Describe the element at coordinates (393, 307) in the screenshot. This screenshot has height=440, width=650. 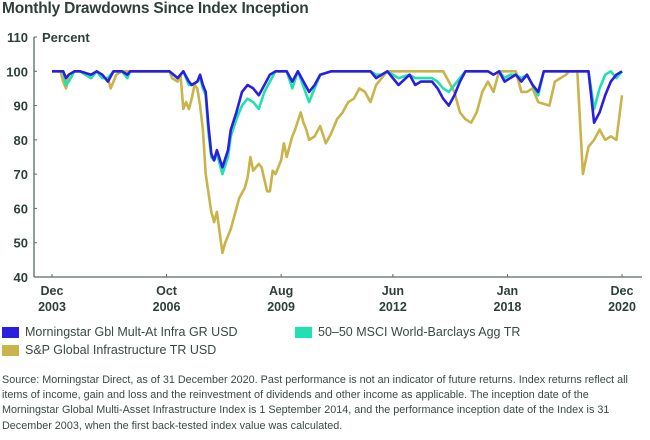
I see `x-tick-label-year: 2012` at that location.